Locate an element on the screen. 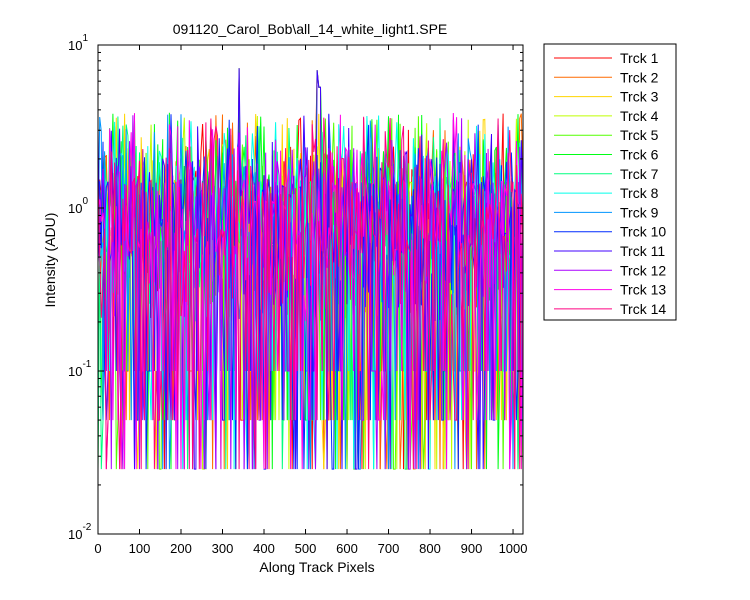 This screenshot has height=600, width=750. legend-label: Trck 13 is located at coordinates (643, 290).